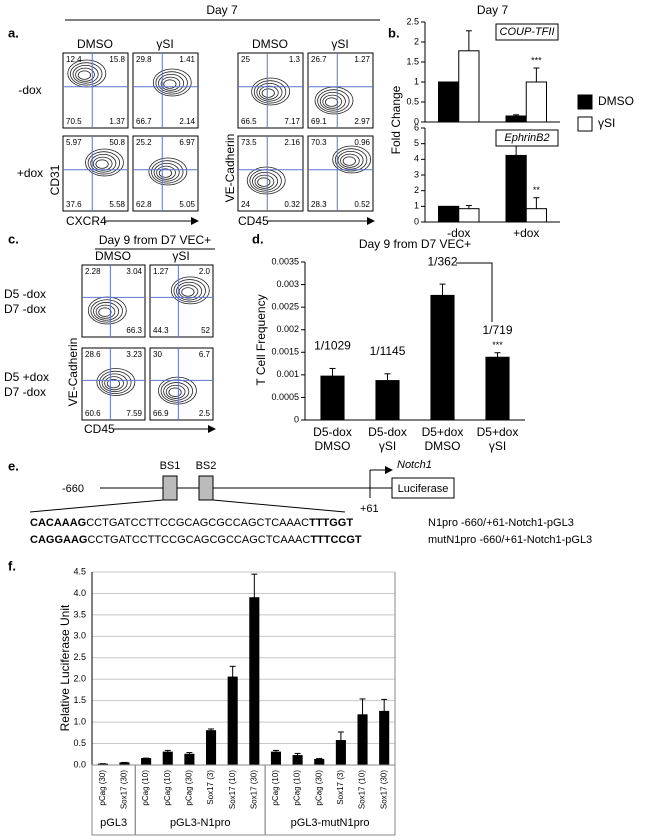 The height and width of the screenshot is (840, 650). Describe the element at coordinates (187, 59) in the screenshot. I see `quadrant-percent: 1.41` at that location.